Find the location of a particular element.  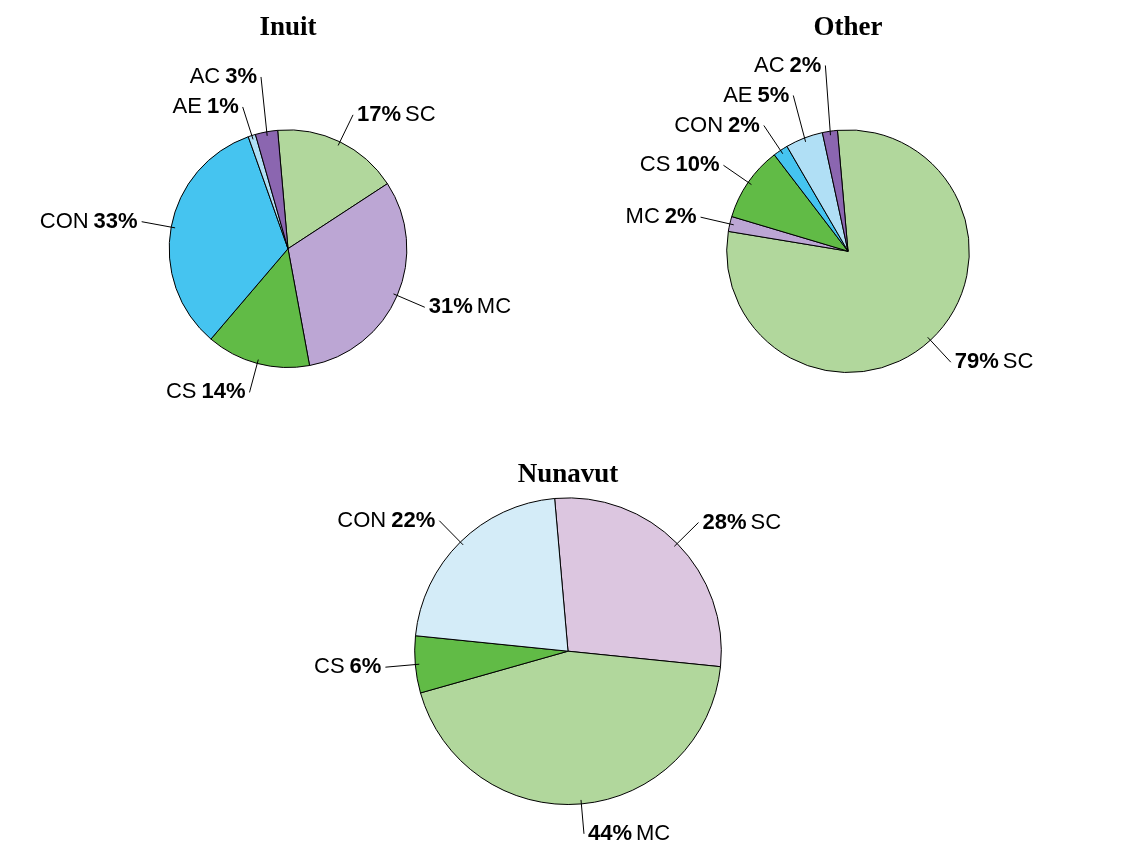

data-label: 1% is located at coordinates (222, 106).